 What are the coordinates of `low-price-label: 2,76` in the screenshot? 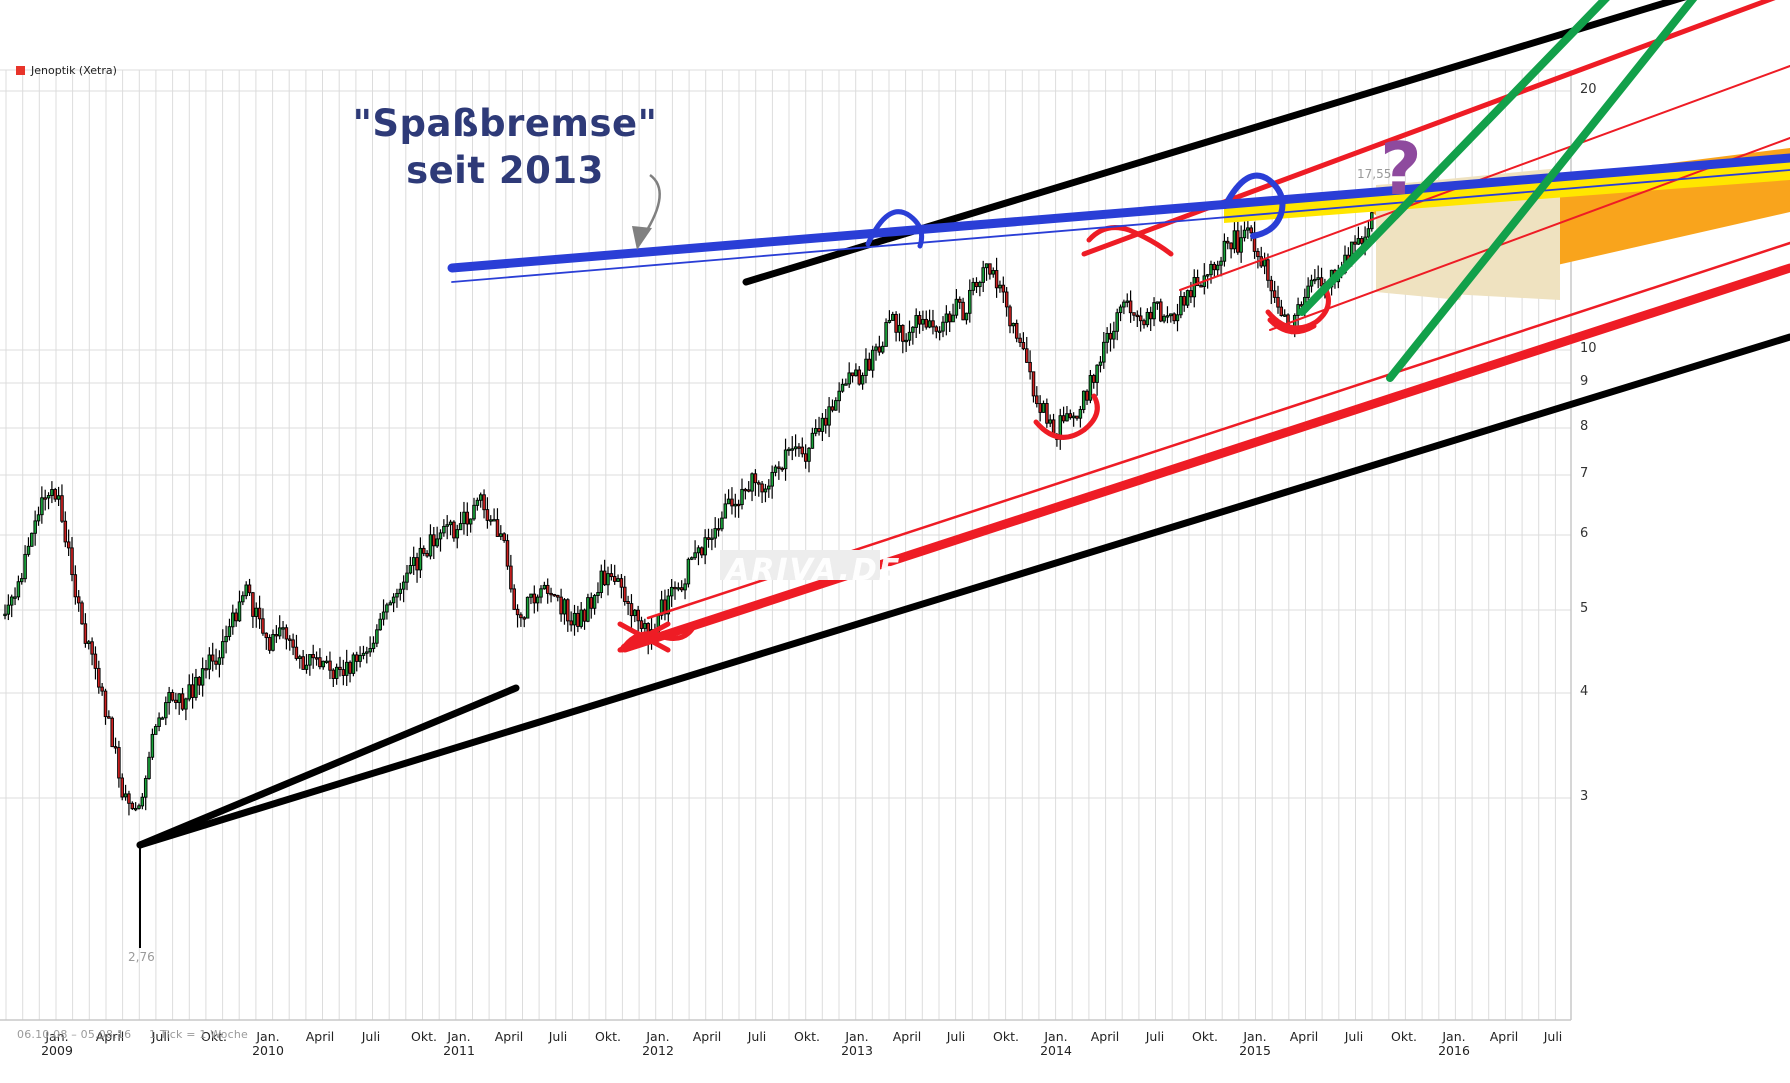 It's located at (141, 957).